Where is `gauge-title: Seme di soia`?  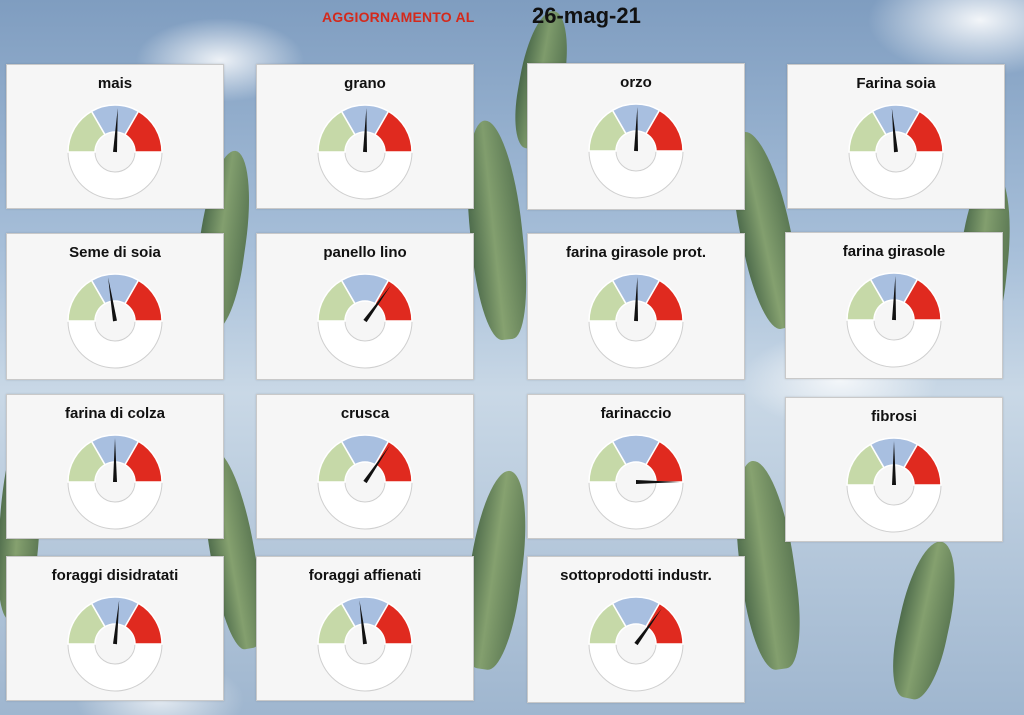 gauge-title: Seme di soia is located at coordinates (115, 252).